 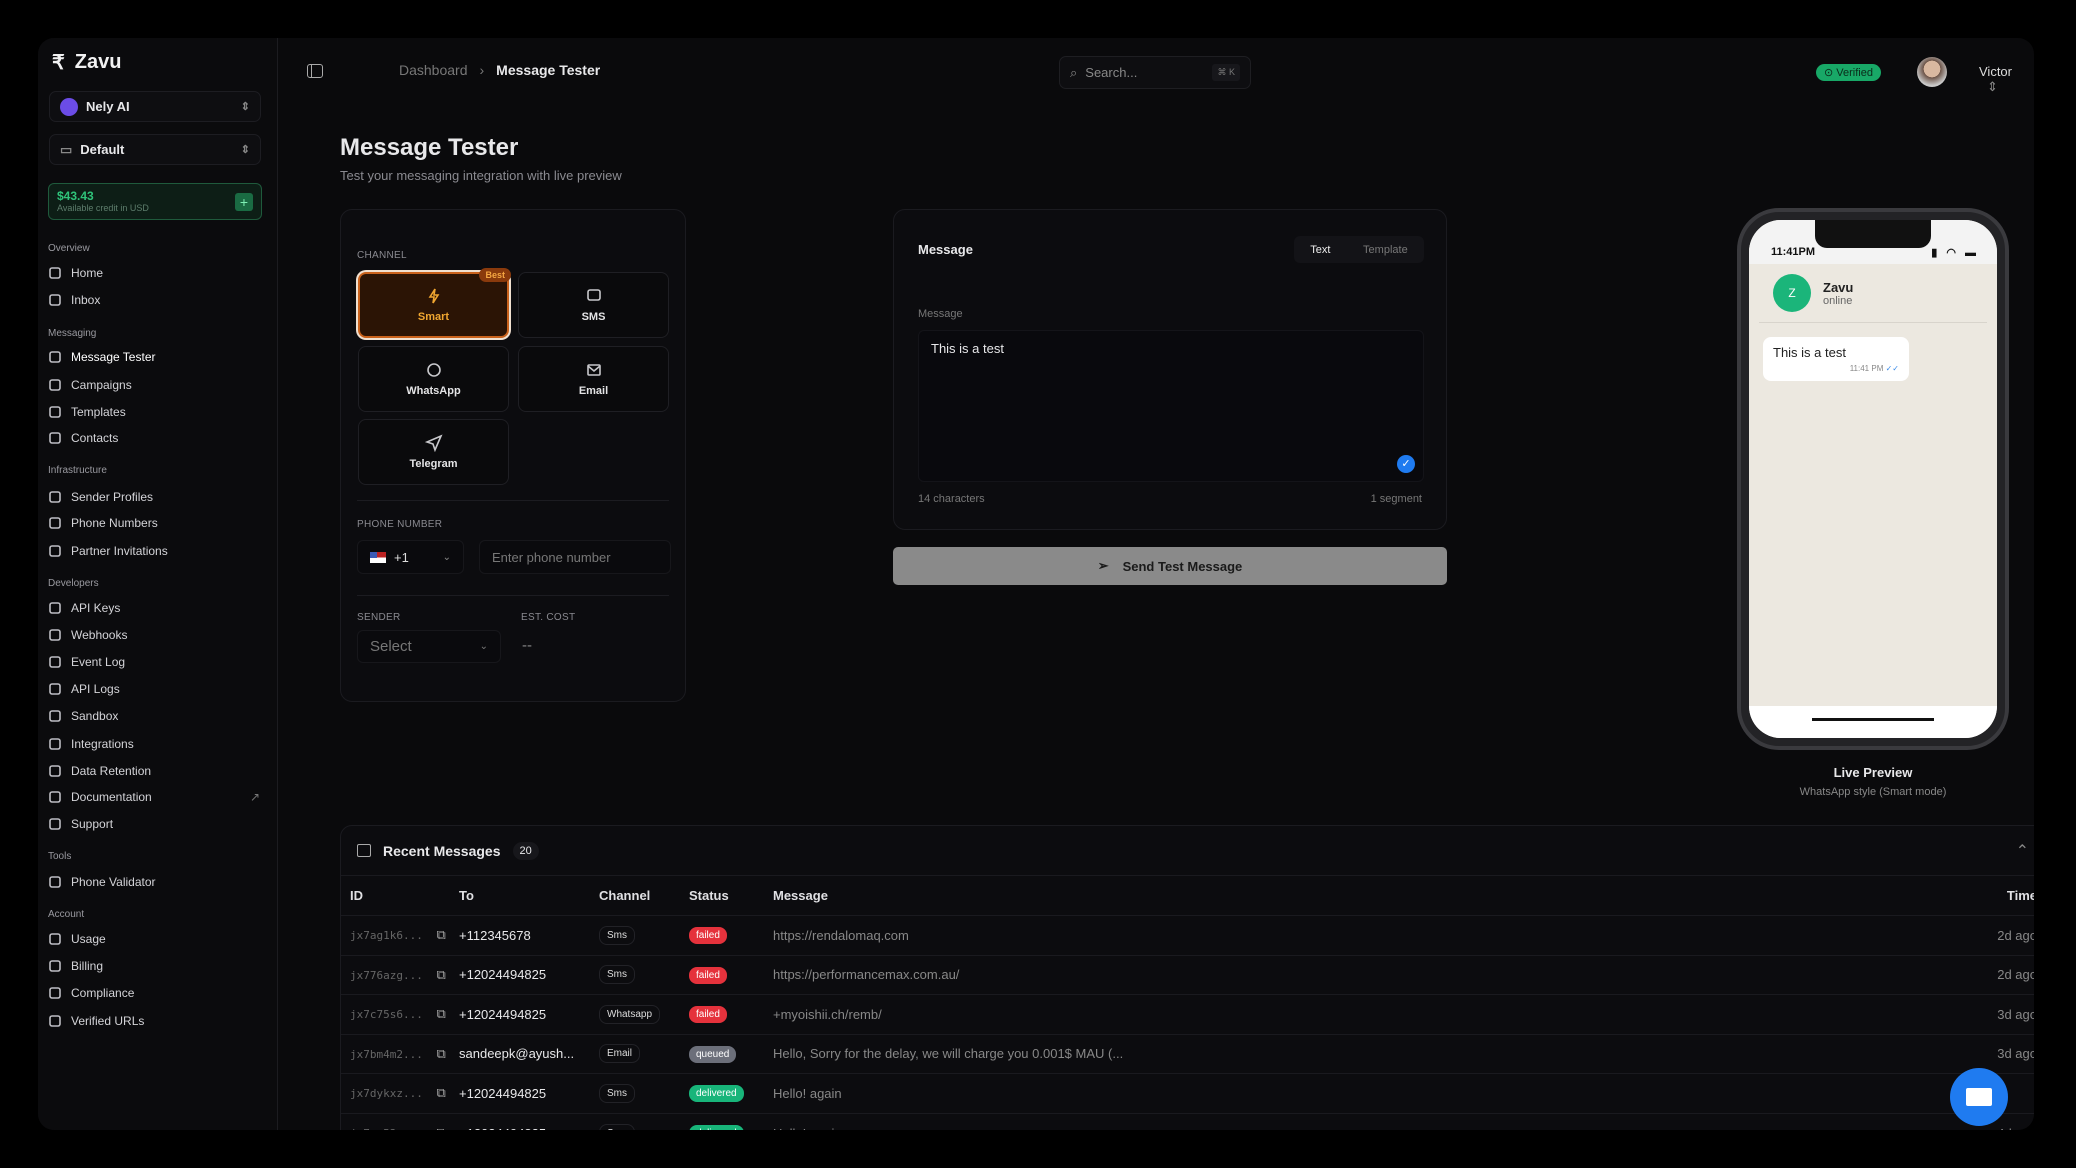 I want to click on channel-option-sms: SMS, so click(x=593, y=305).